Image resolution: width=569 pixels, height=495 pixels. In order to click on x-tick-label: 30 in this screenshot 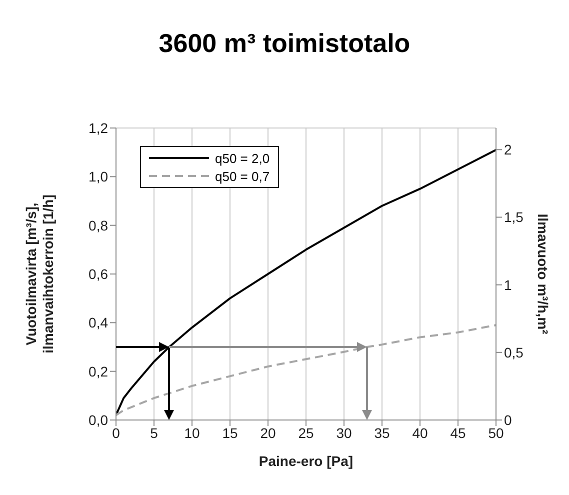, I will do `click(344, 432)`.